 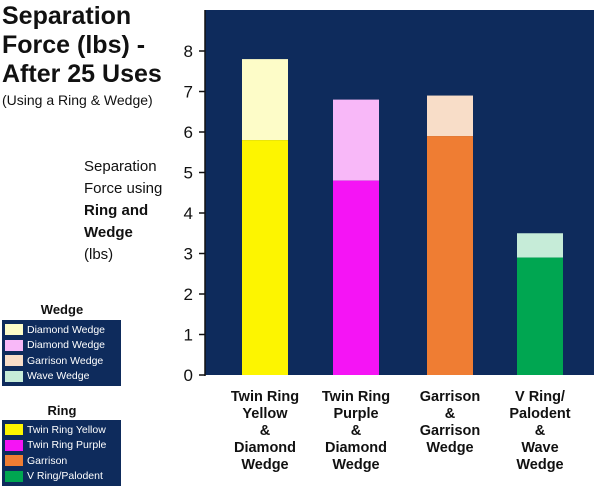 I want to click on y-tick-label: 0, so click(x=188, y=375).